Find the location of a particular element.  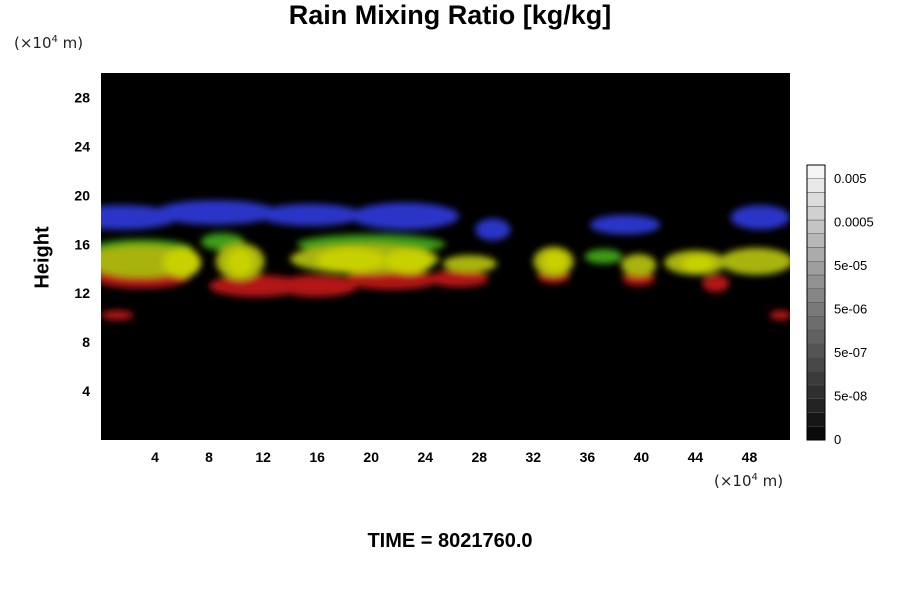

x-tick-label: 8 is located at coordinates (209, 457).